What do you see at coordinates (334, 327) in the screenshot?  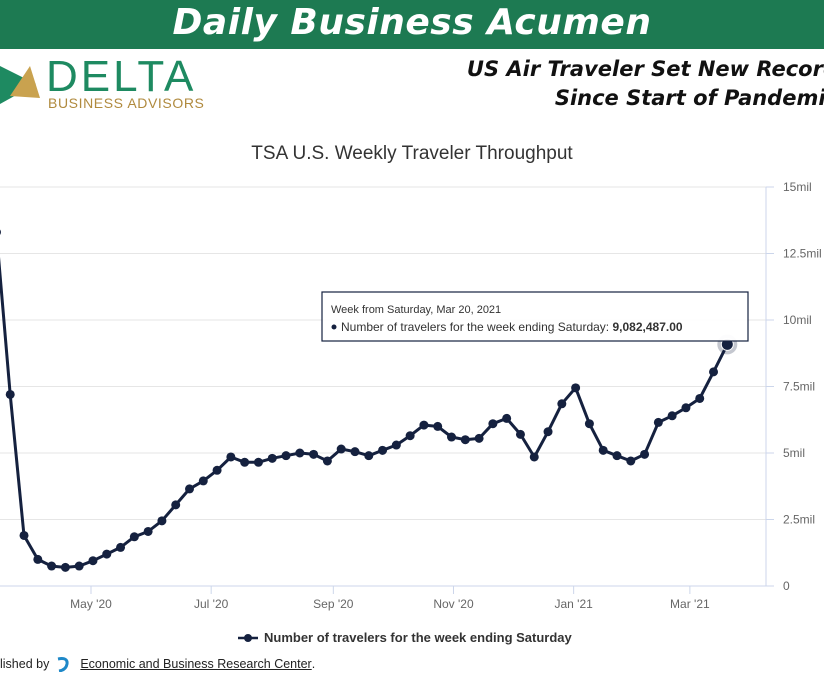 I see `tooltip-bullet-icon` at bounding box center [334, 327].